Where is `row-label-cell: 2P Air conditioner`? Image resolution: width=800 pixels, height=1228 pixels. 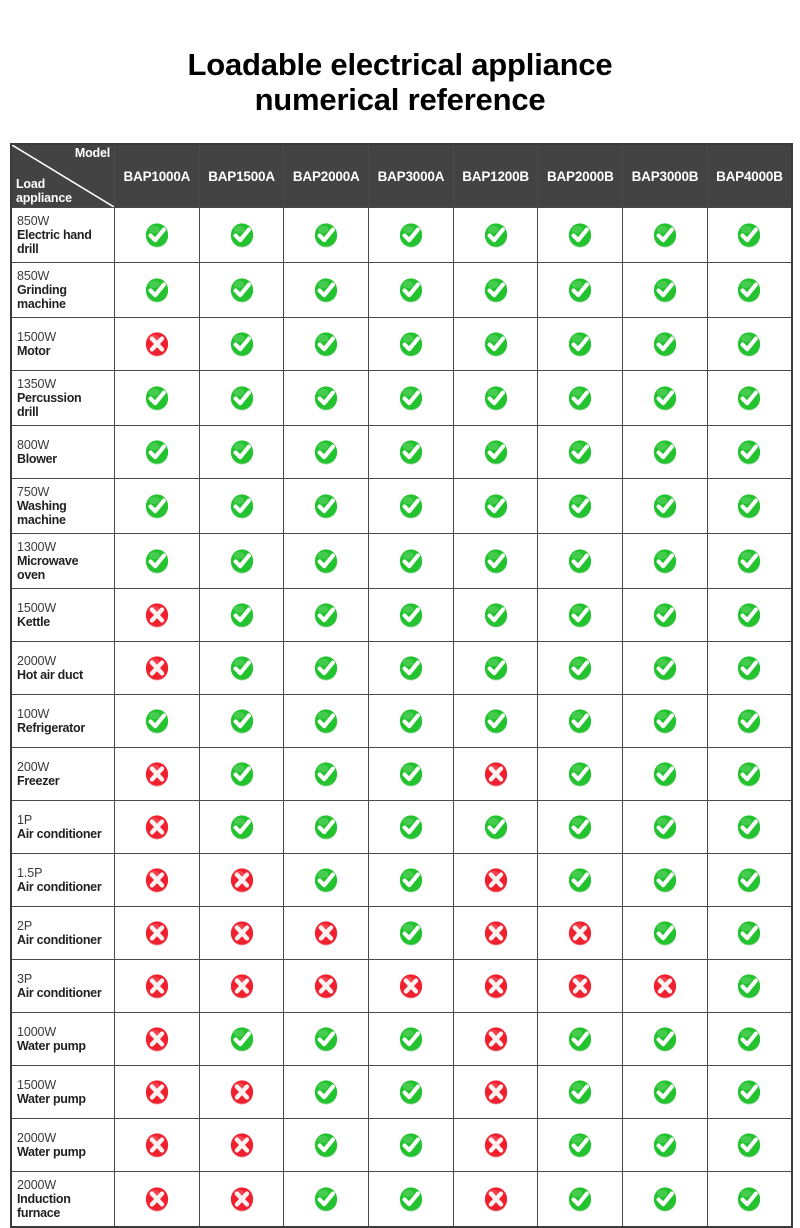
row-label-cell: 2P Air conditioner is located at coordinates (62, 933).